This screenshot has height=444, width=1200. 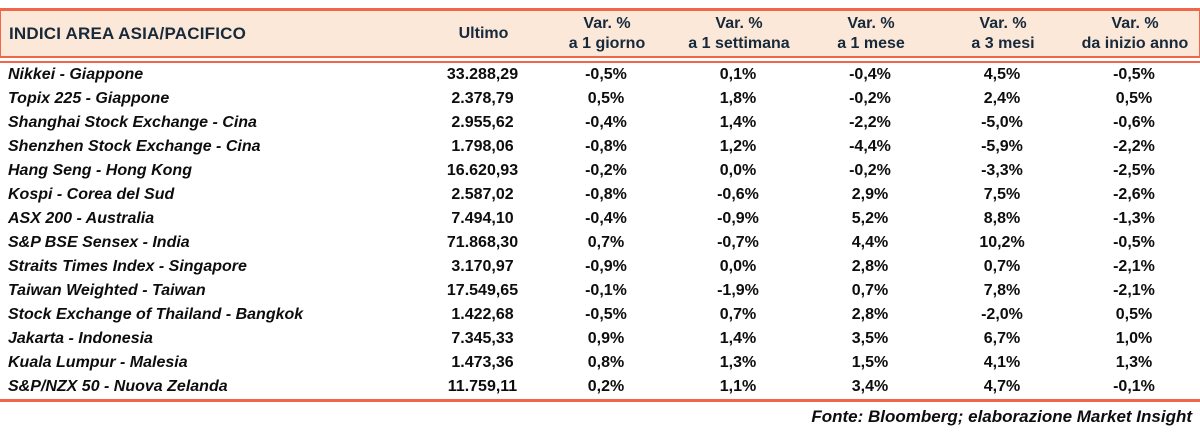 I want to click on var-3-mesi-cell: 4,1%, so click(x=1002, y=362).